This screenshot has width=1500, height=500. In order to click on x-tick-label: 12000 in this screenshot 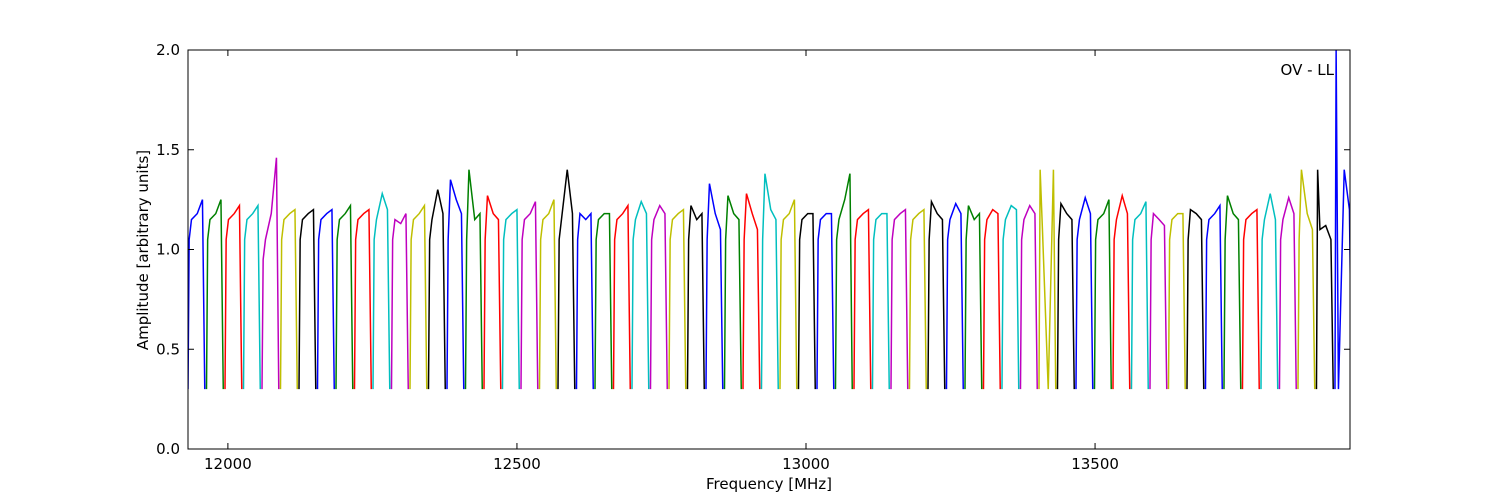, I will do `click(228, 464)`.